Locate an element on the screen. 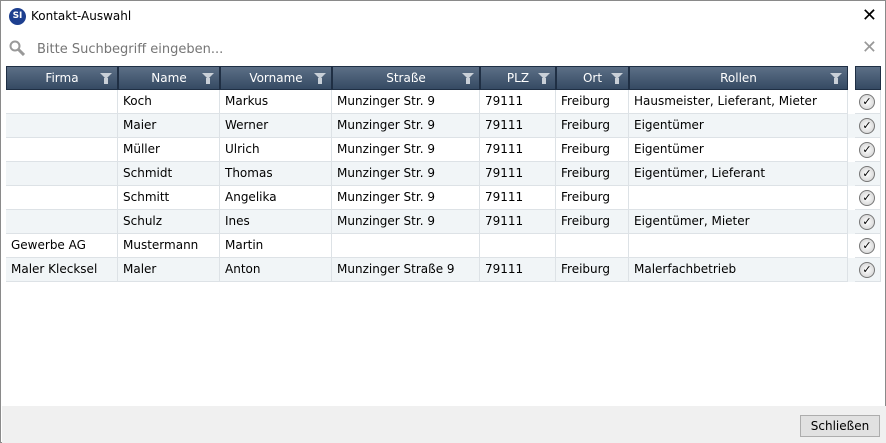 This screenshot has width=886, height=443. search-bar: ✕ is located at coordinates (444, 49).